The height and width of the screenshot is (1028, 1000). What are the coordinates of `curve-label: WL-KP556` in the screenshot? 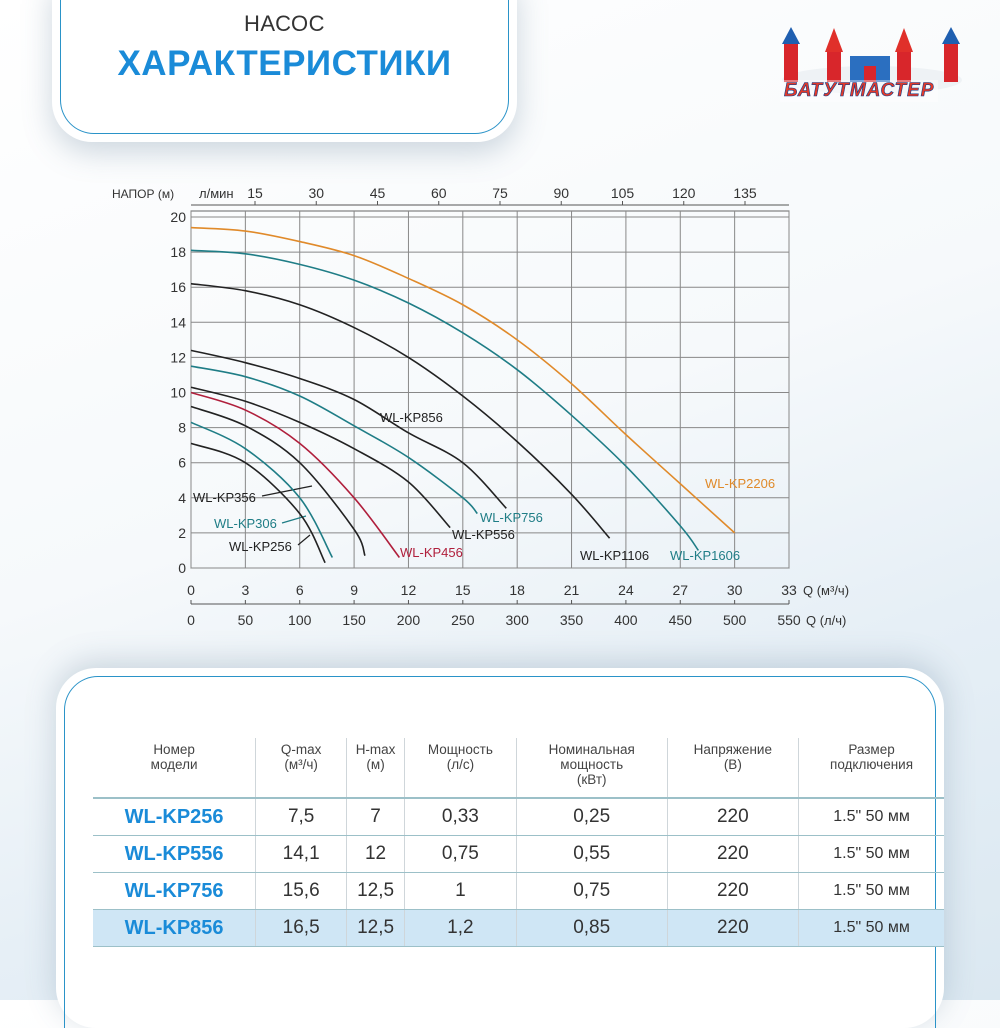 It's located at (483, 534).